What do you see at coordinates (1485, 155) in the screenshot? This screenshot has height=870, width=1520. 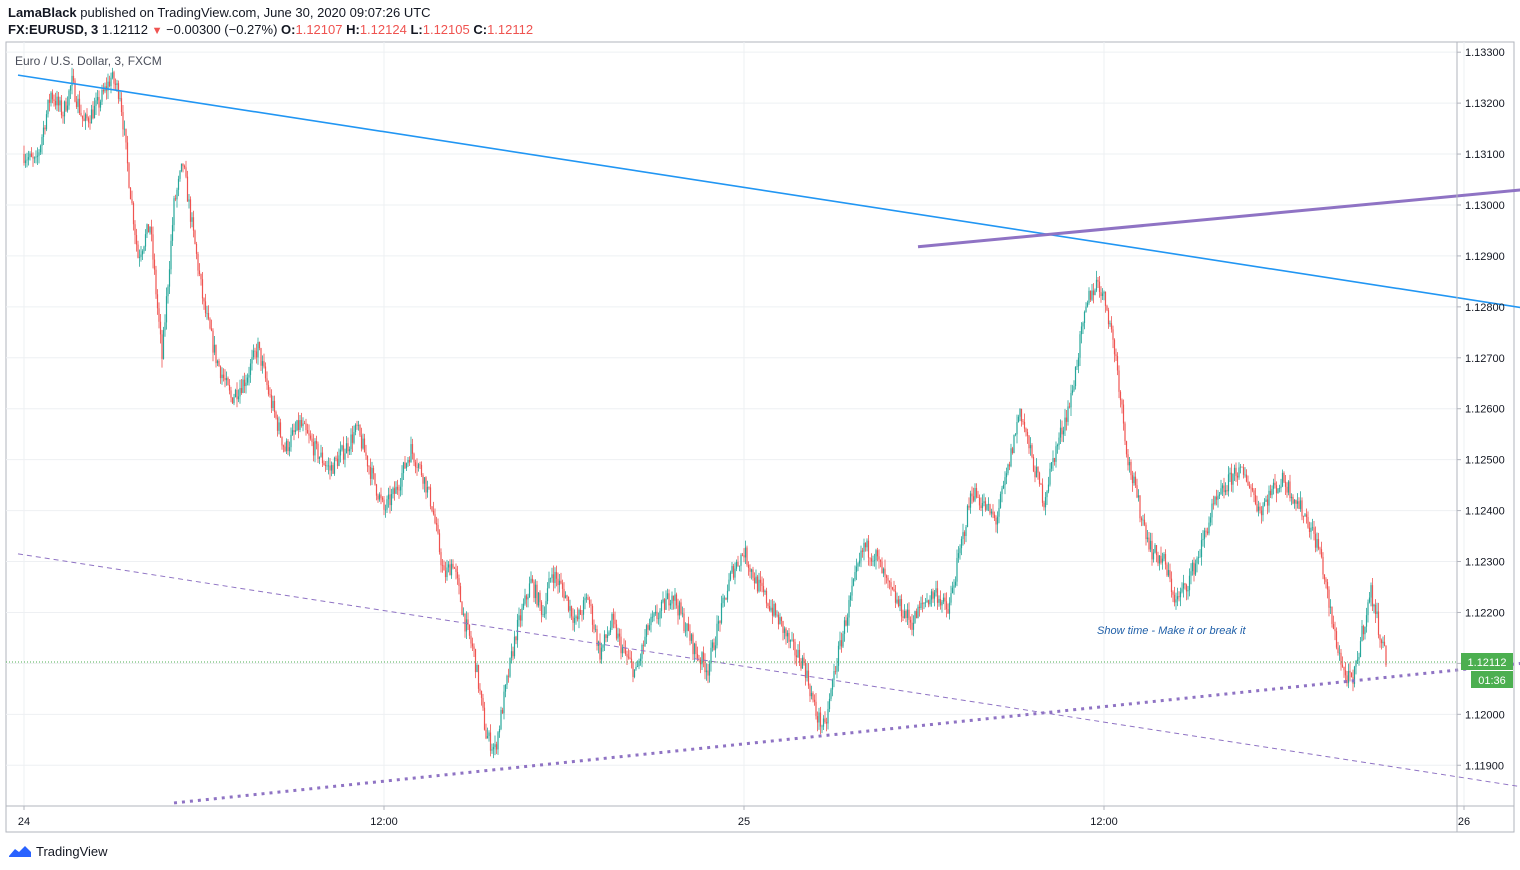 I see `y-tick-label: 1.13100` at bounding box center [1485, 155].